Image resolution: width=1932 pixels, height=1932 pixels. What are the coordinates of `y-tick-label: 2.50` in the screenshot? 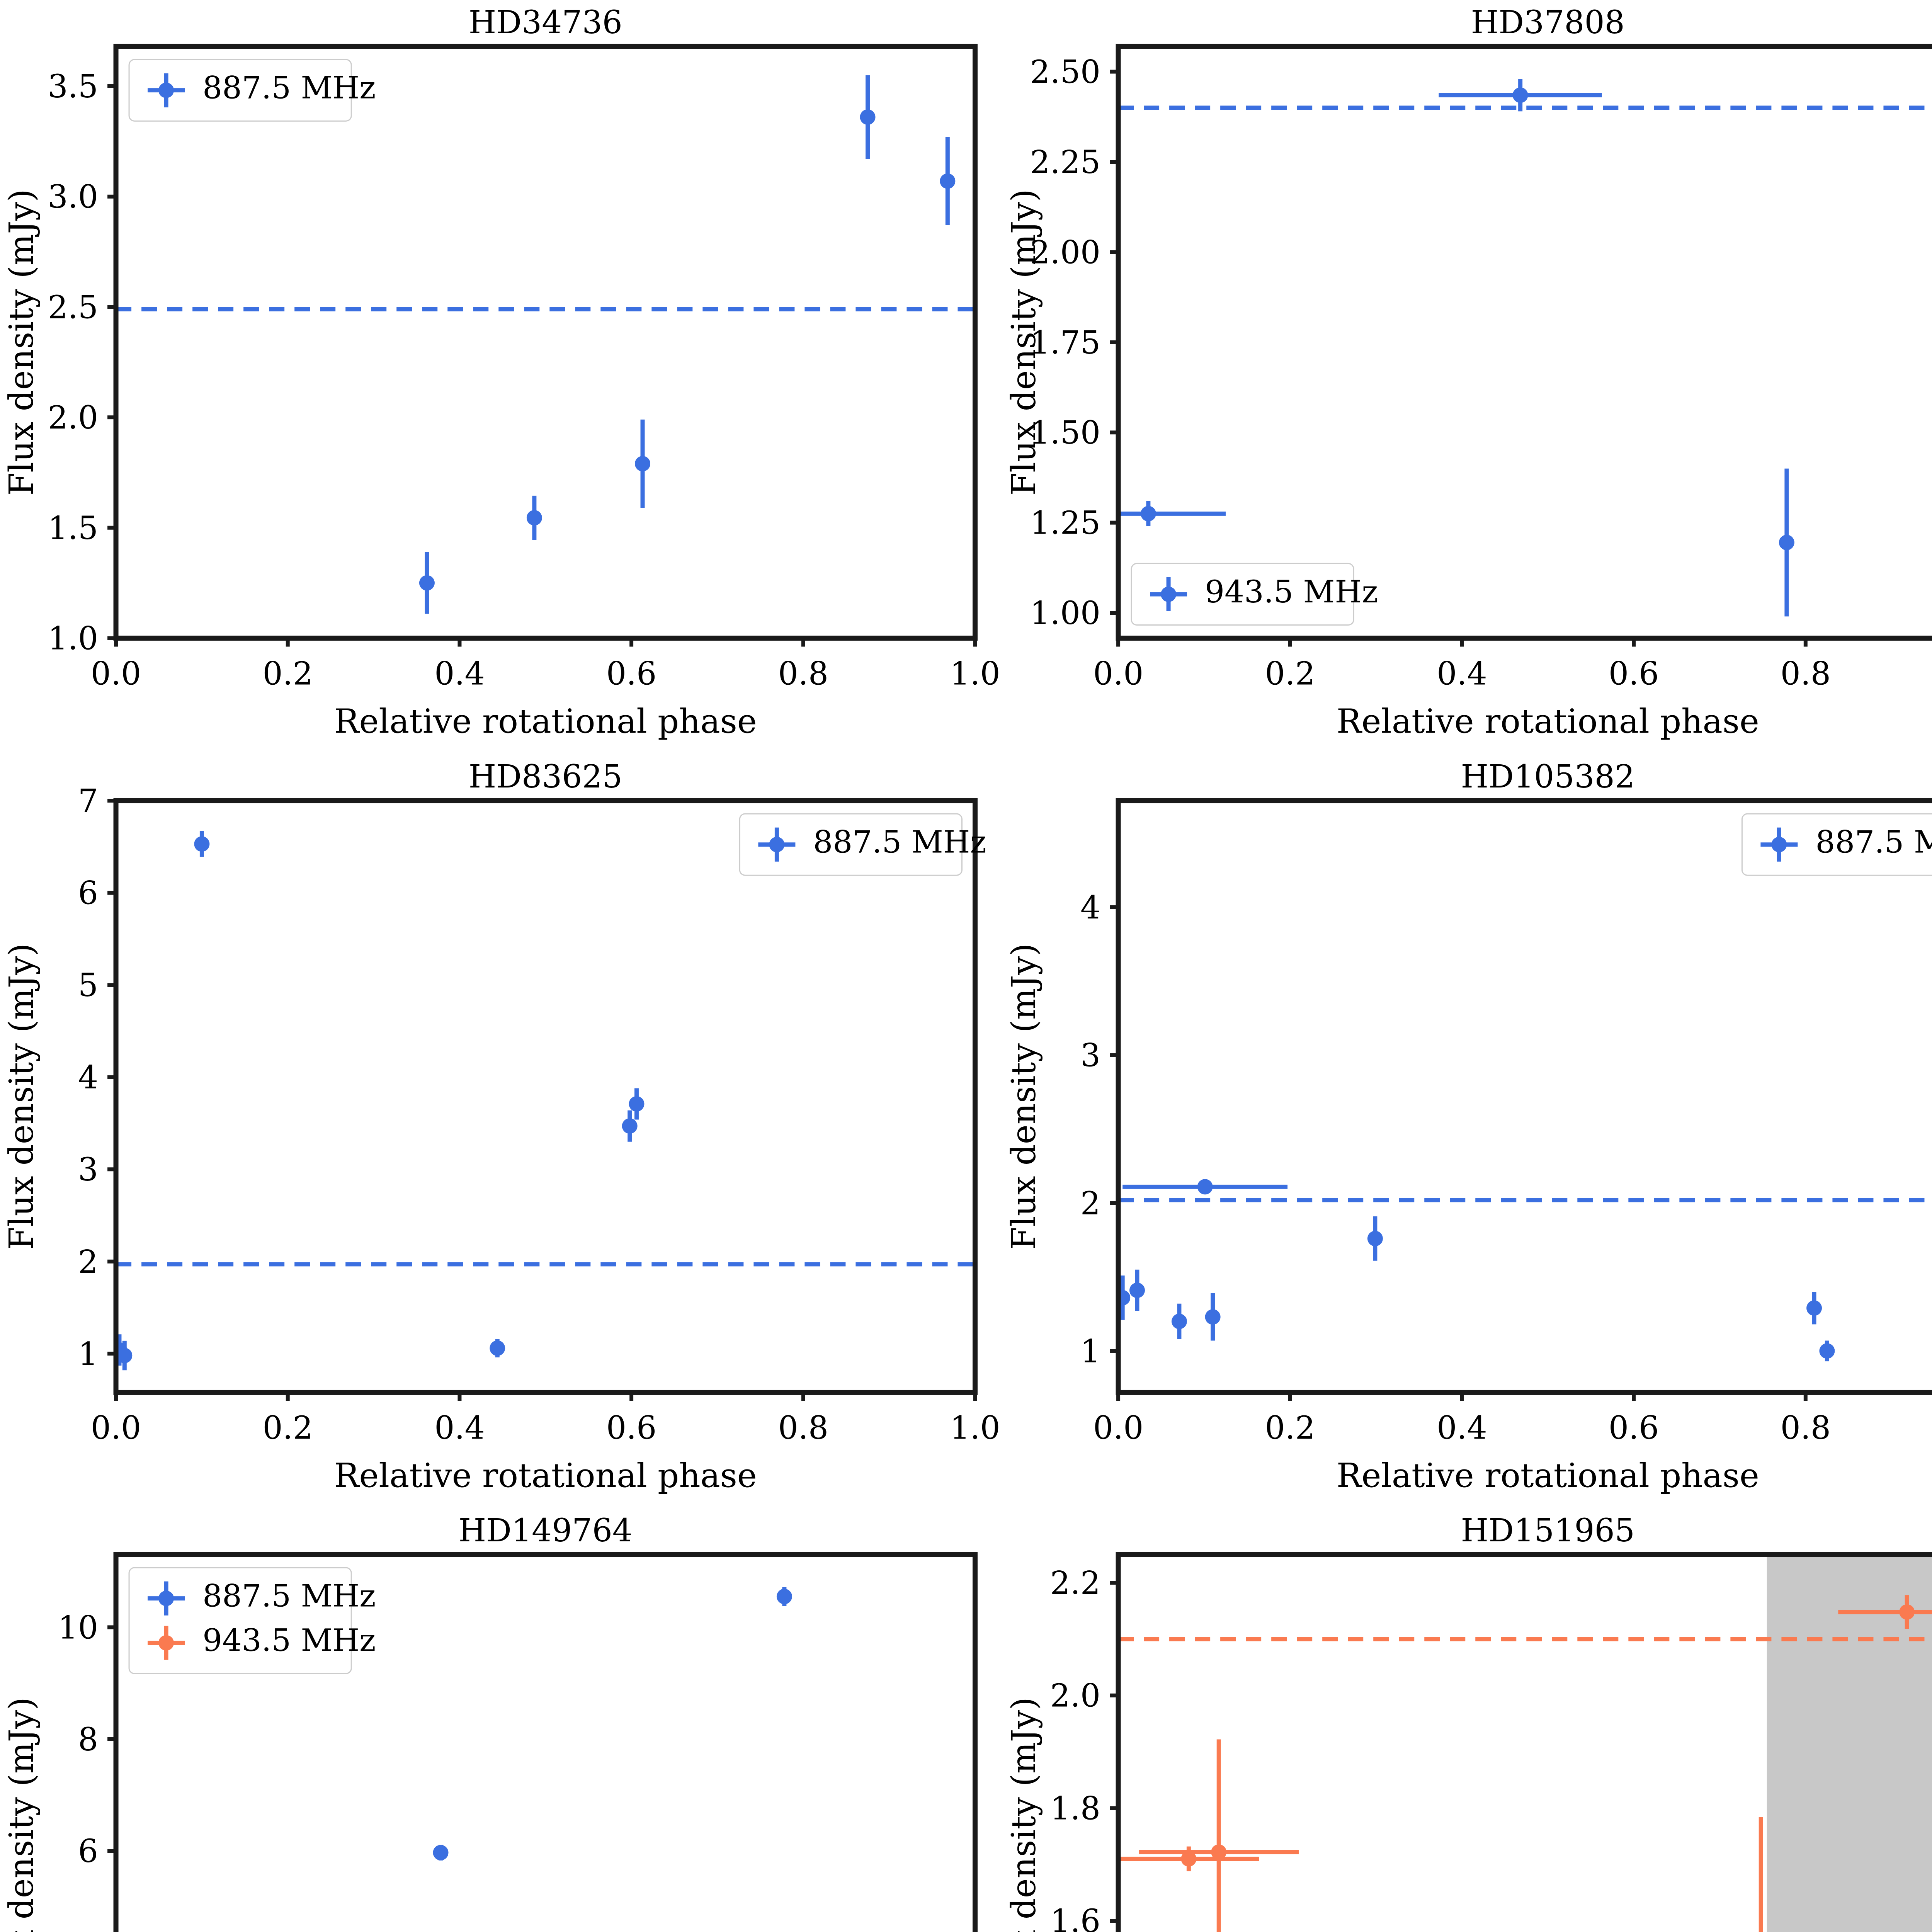 It's located at (1065, 73).